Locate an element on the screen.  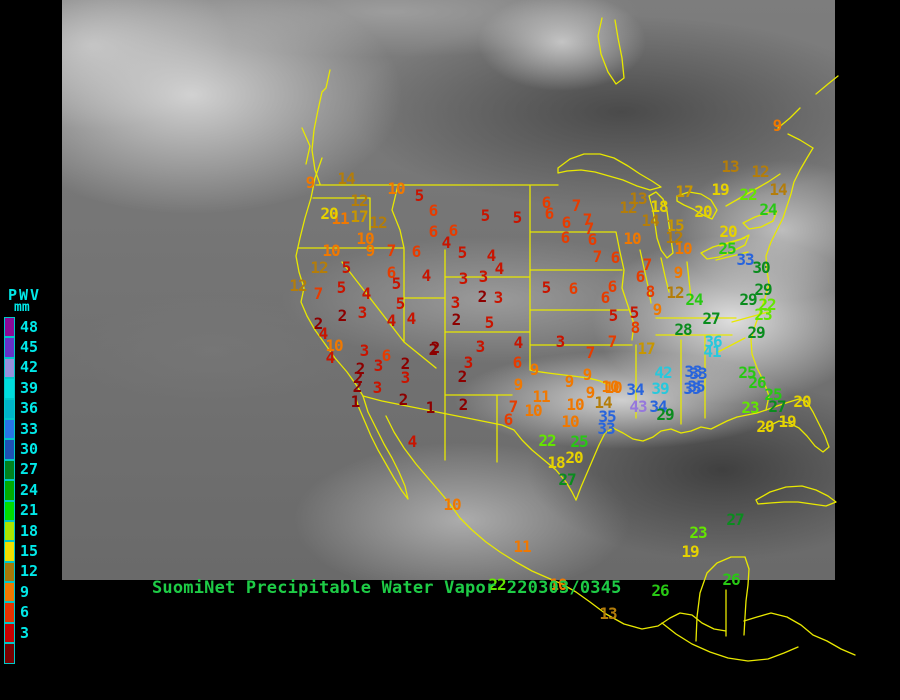
station-pwv-value: 18 is located at coordinates (556, 462).